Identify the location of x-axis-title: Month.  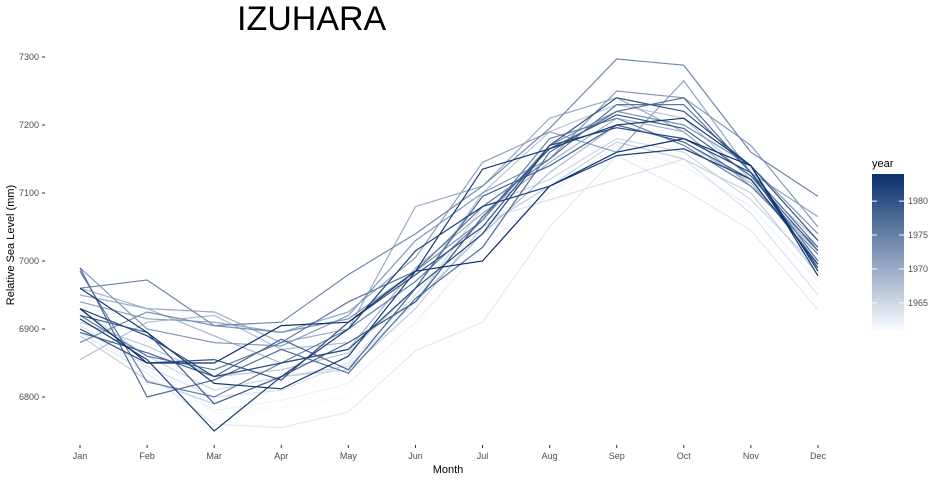
(448, 470).